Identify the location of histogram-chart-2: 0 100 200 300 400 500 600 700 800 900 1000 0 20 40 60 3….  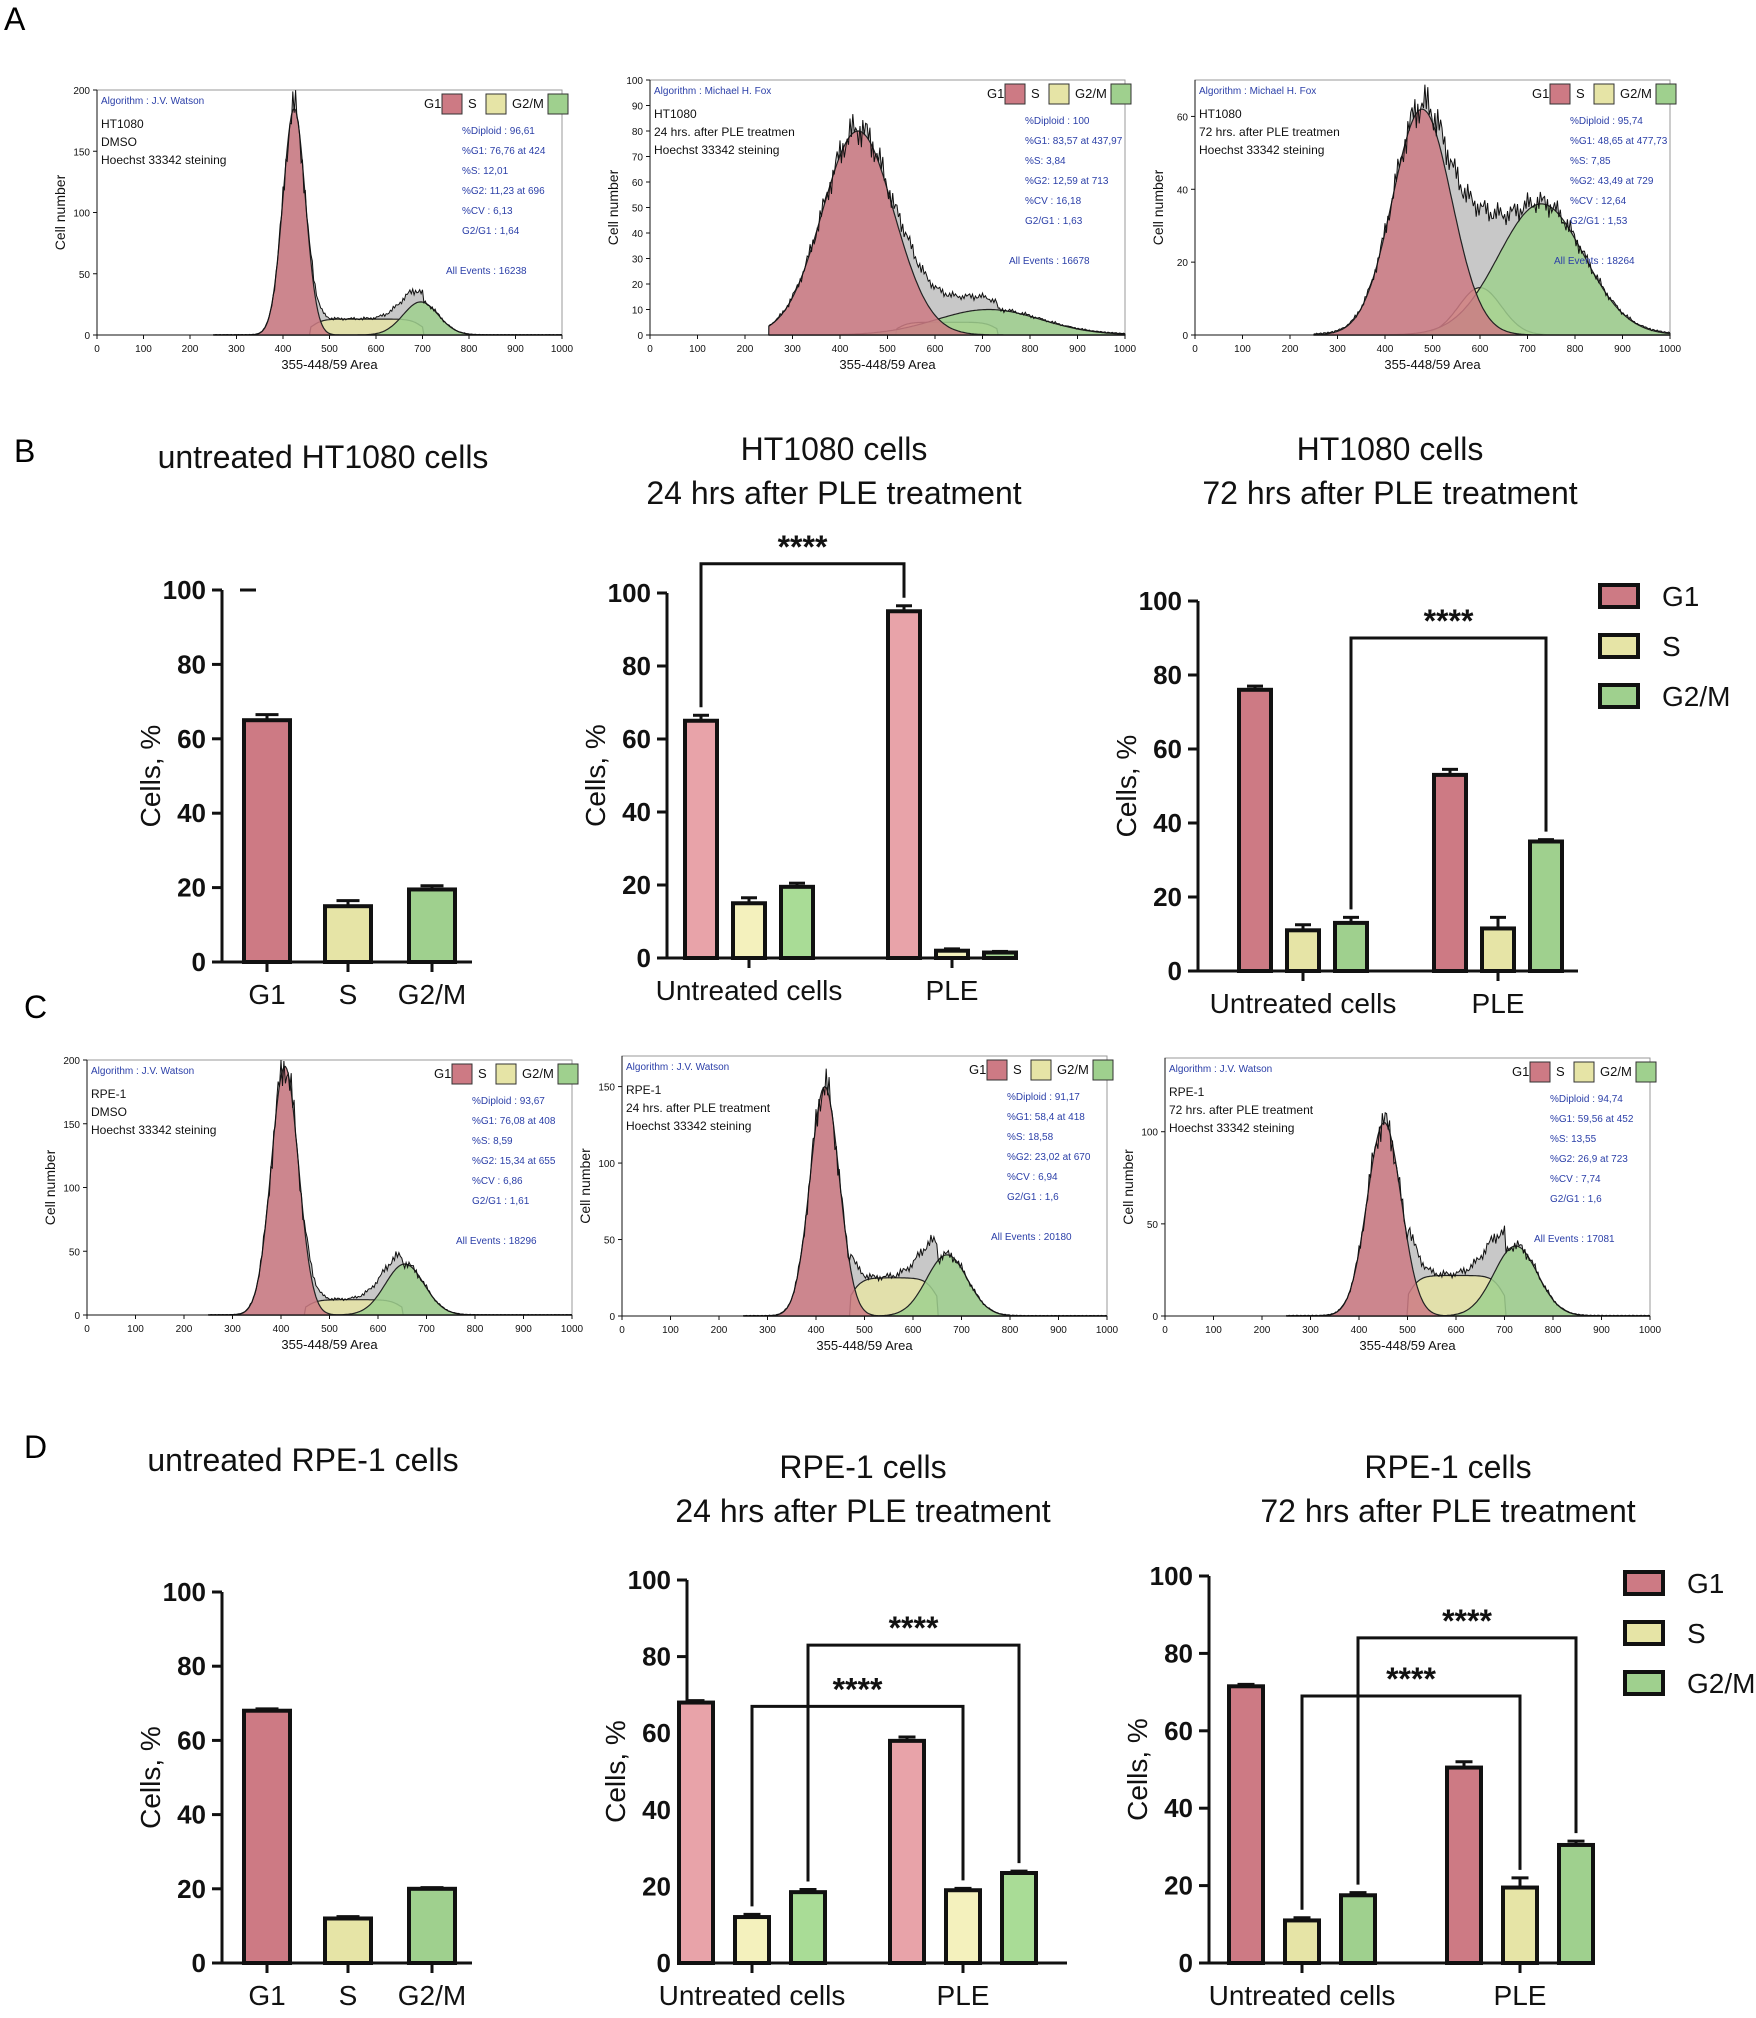
(1416, 225).